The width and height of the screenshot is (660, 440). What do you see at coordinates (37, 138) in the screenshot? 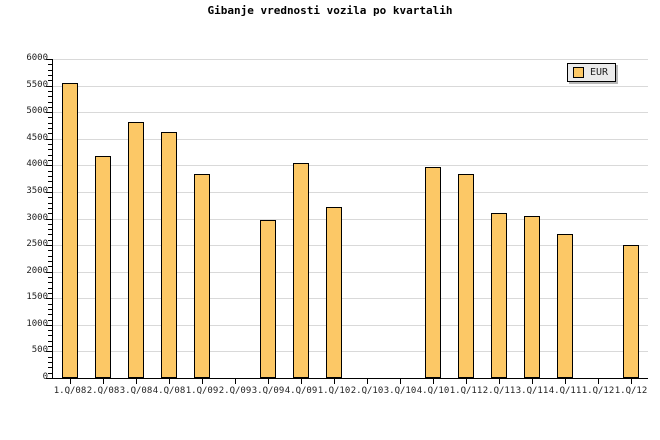
I see `y-axis-label-4500: 4500` at bounding box center [37, 138].